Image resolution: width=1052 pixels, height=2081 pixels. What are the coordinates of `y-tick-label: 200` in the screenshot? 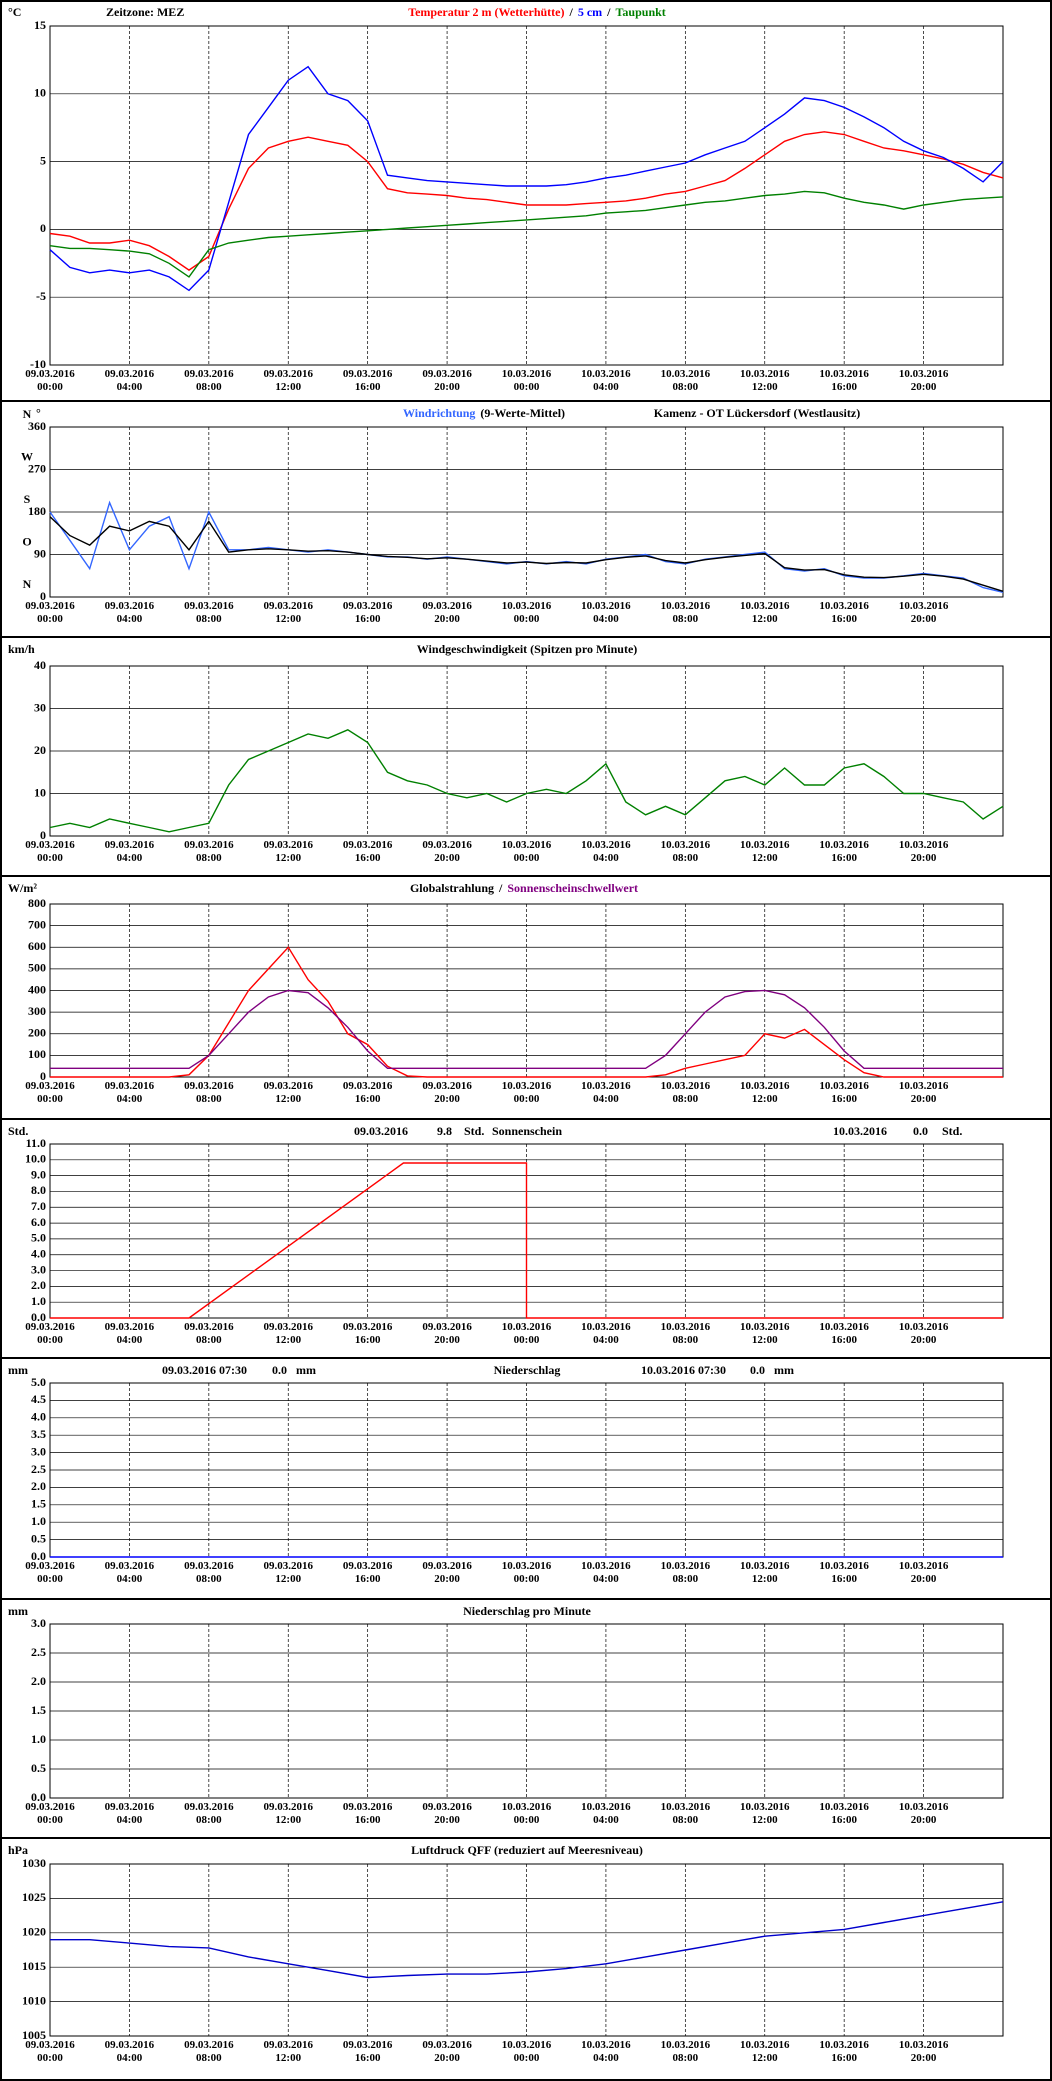 It's located at (37, 1033).